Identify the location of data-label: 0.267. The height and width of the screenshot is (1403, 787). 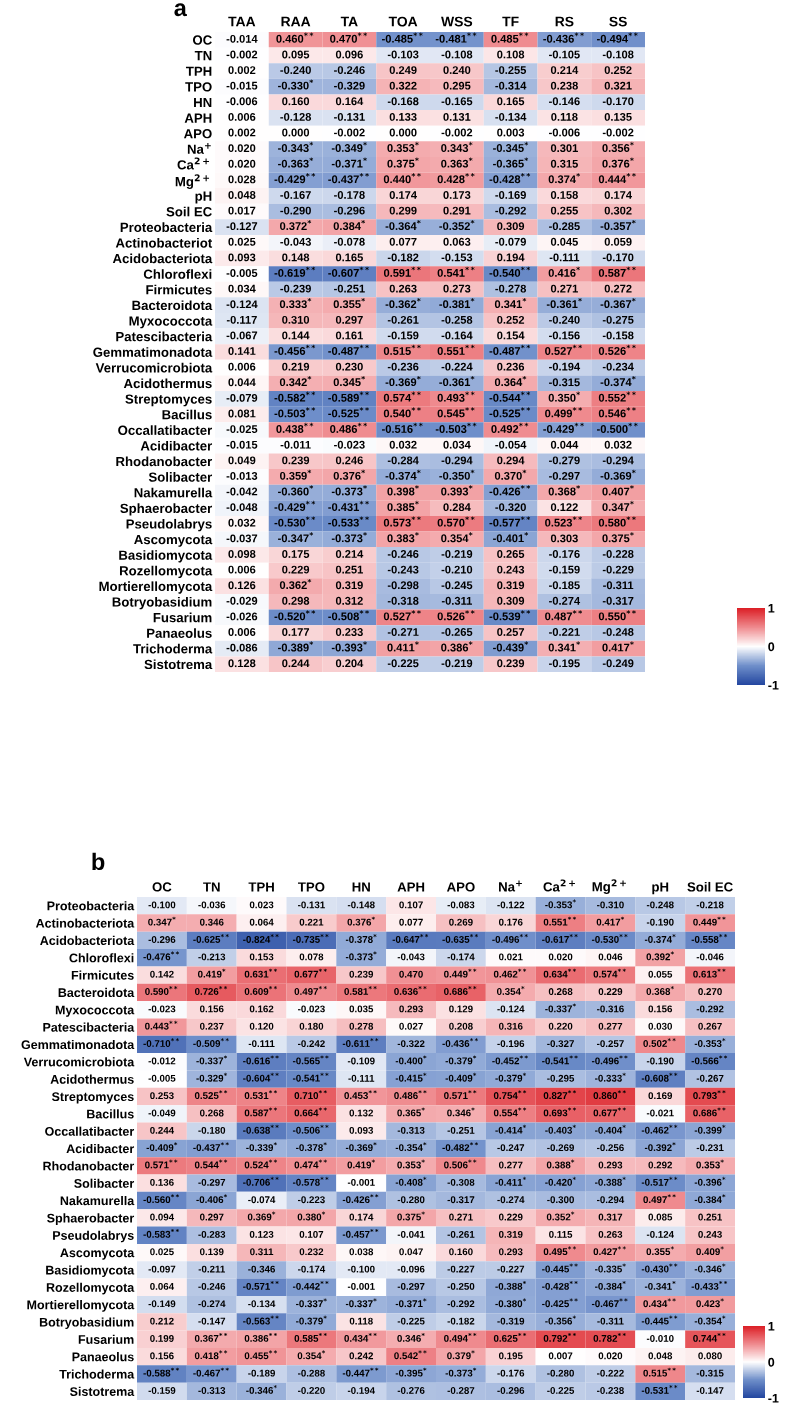
(710, 1026).